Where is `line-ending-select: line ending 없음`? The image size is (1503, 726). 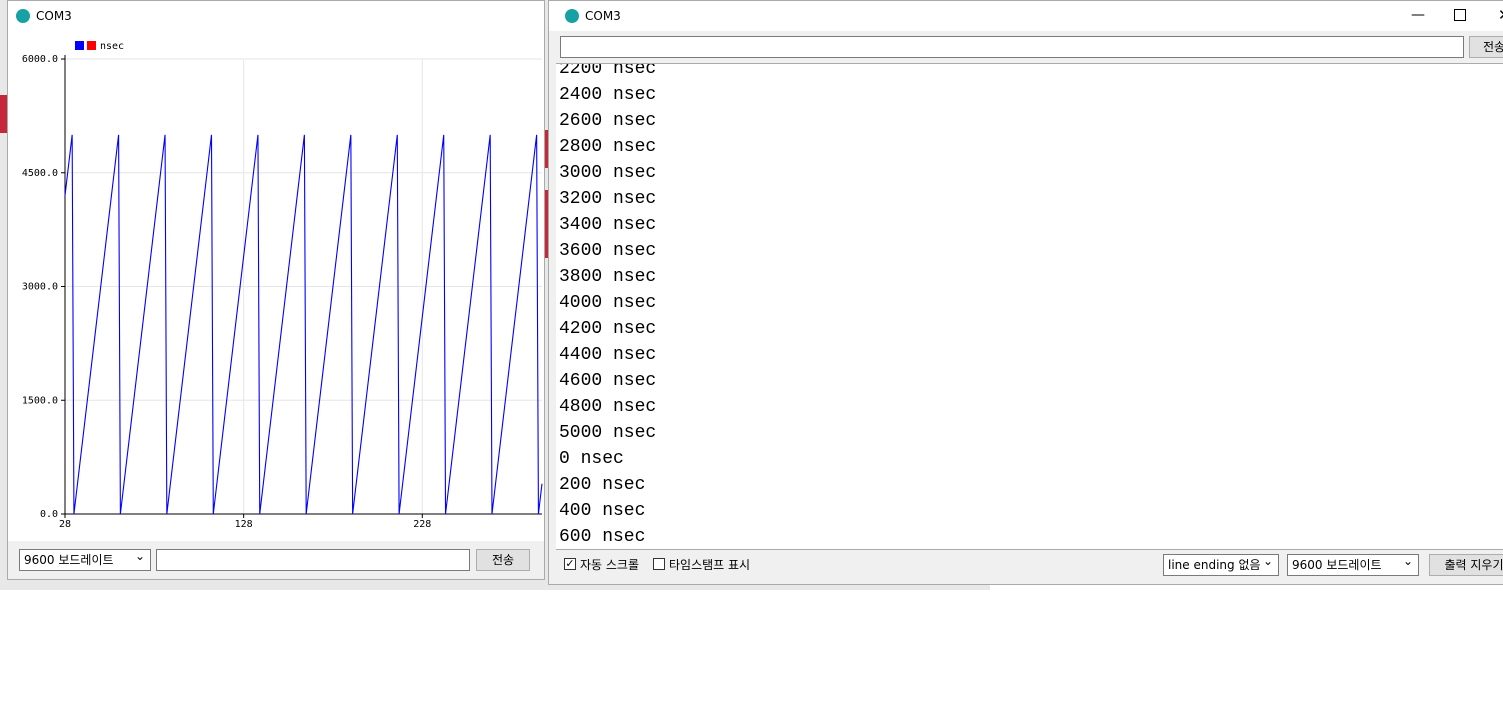
line-ending-select: line ending 없음 is located at coordinates (1221, 563).